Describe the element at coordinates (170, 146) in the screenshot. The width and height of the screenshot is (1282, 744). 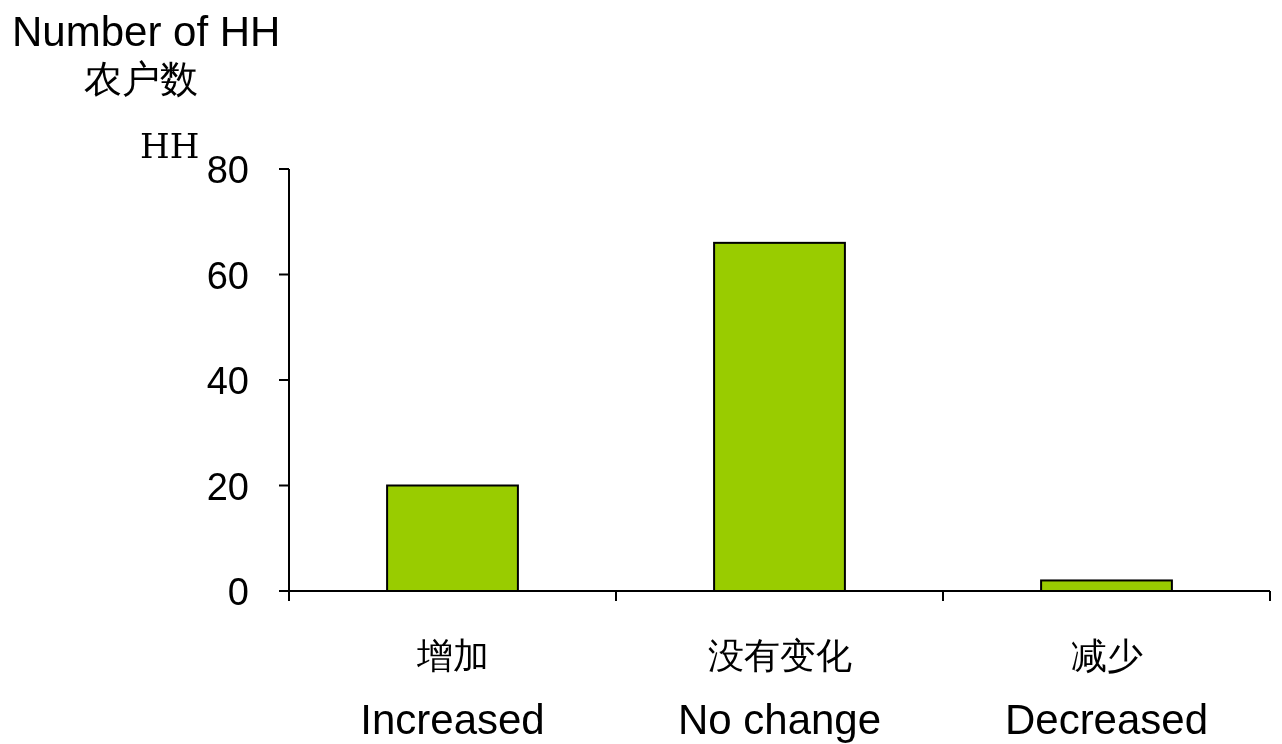
I see `annotation: HH` at that location.